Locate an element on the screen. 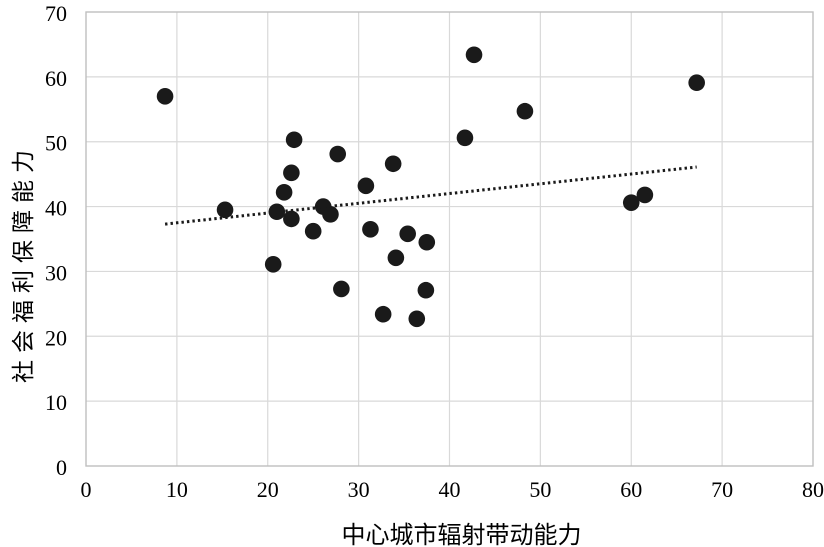 The width and height of the screenshot is (824, 547). y-tick-label: 40 is located at coordinates (56, 208).